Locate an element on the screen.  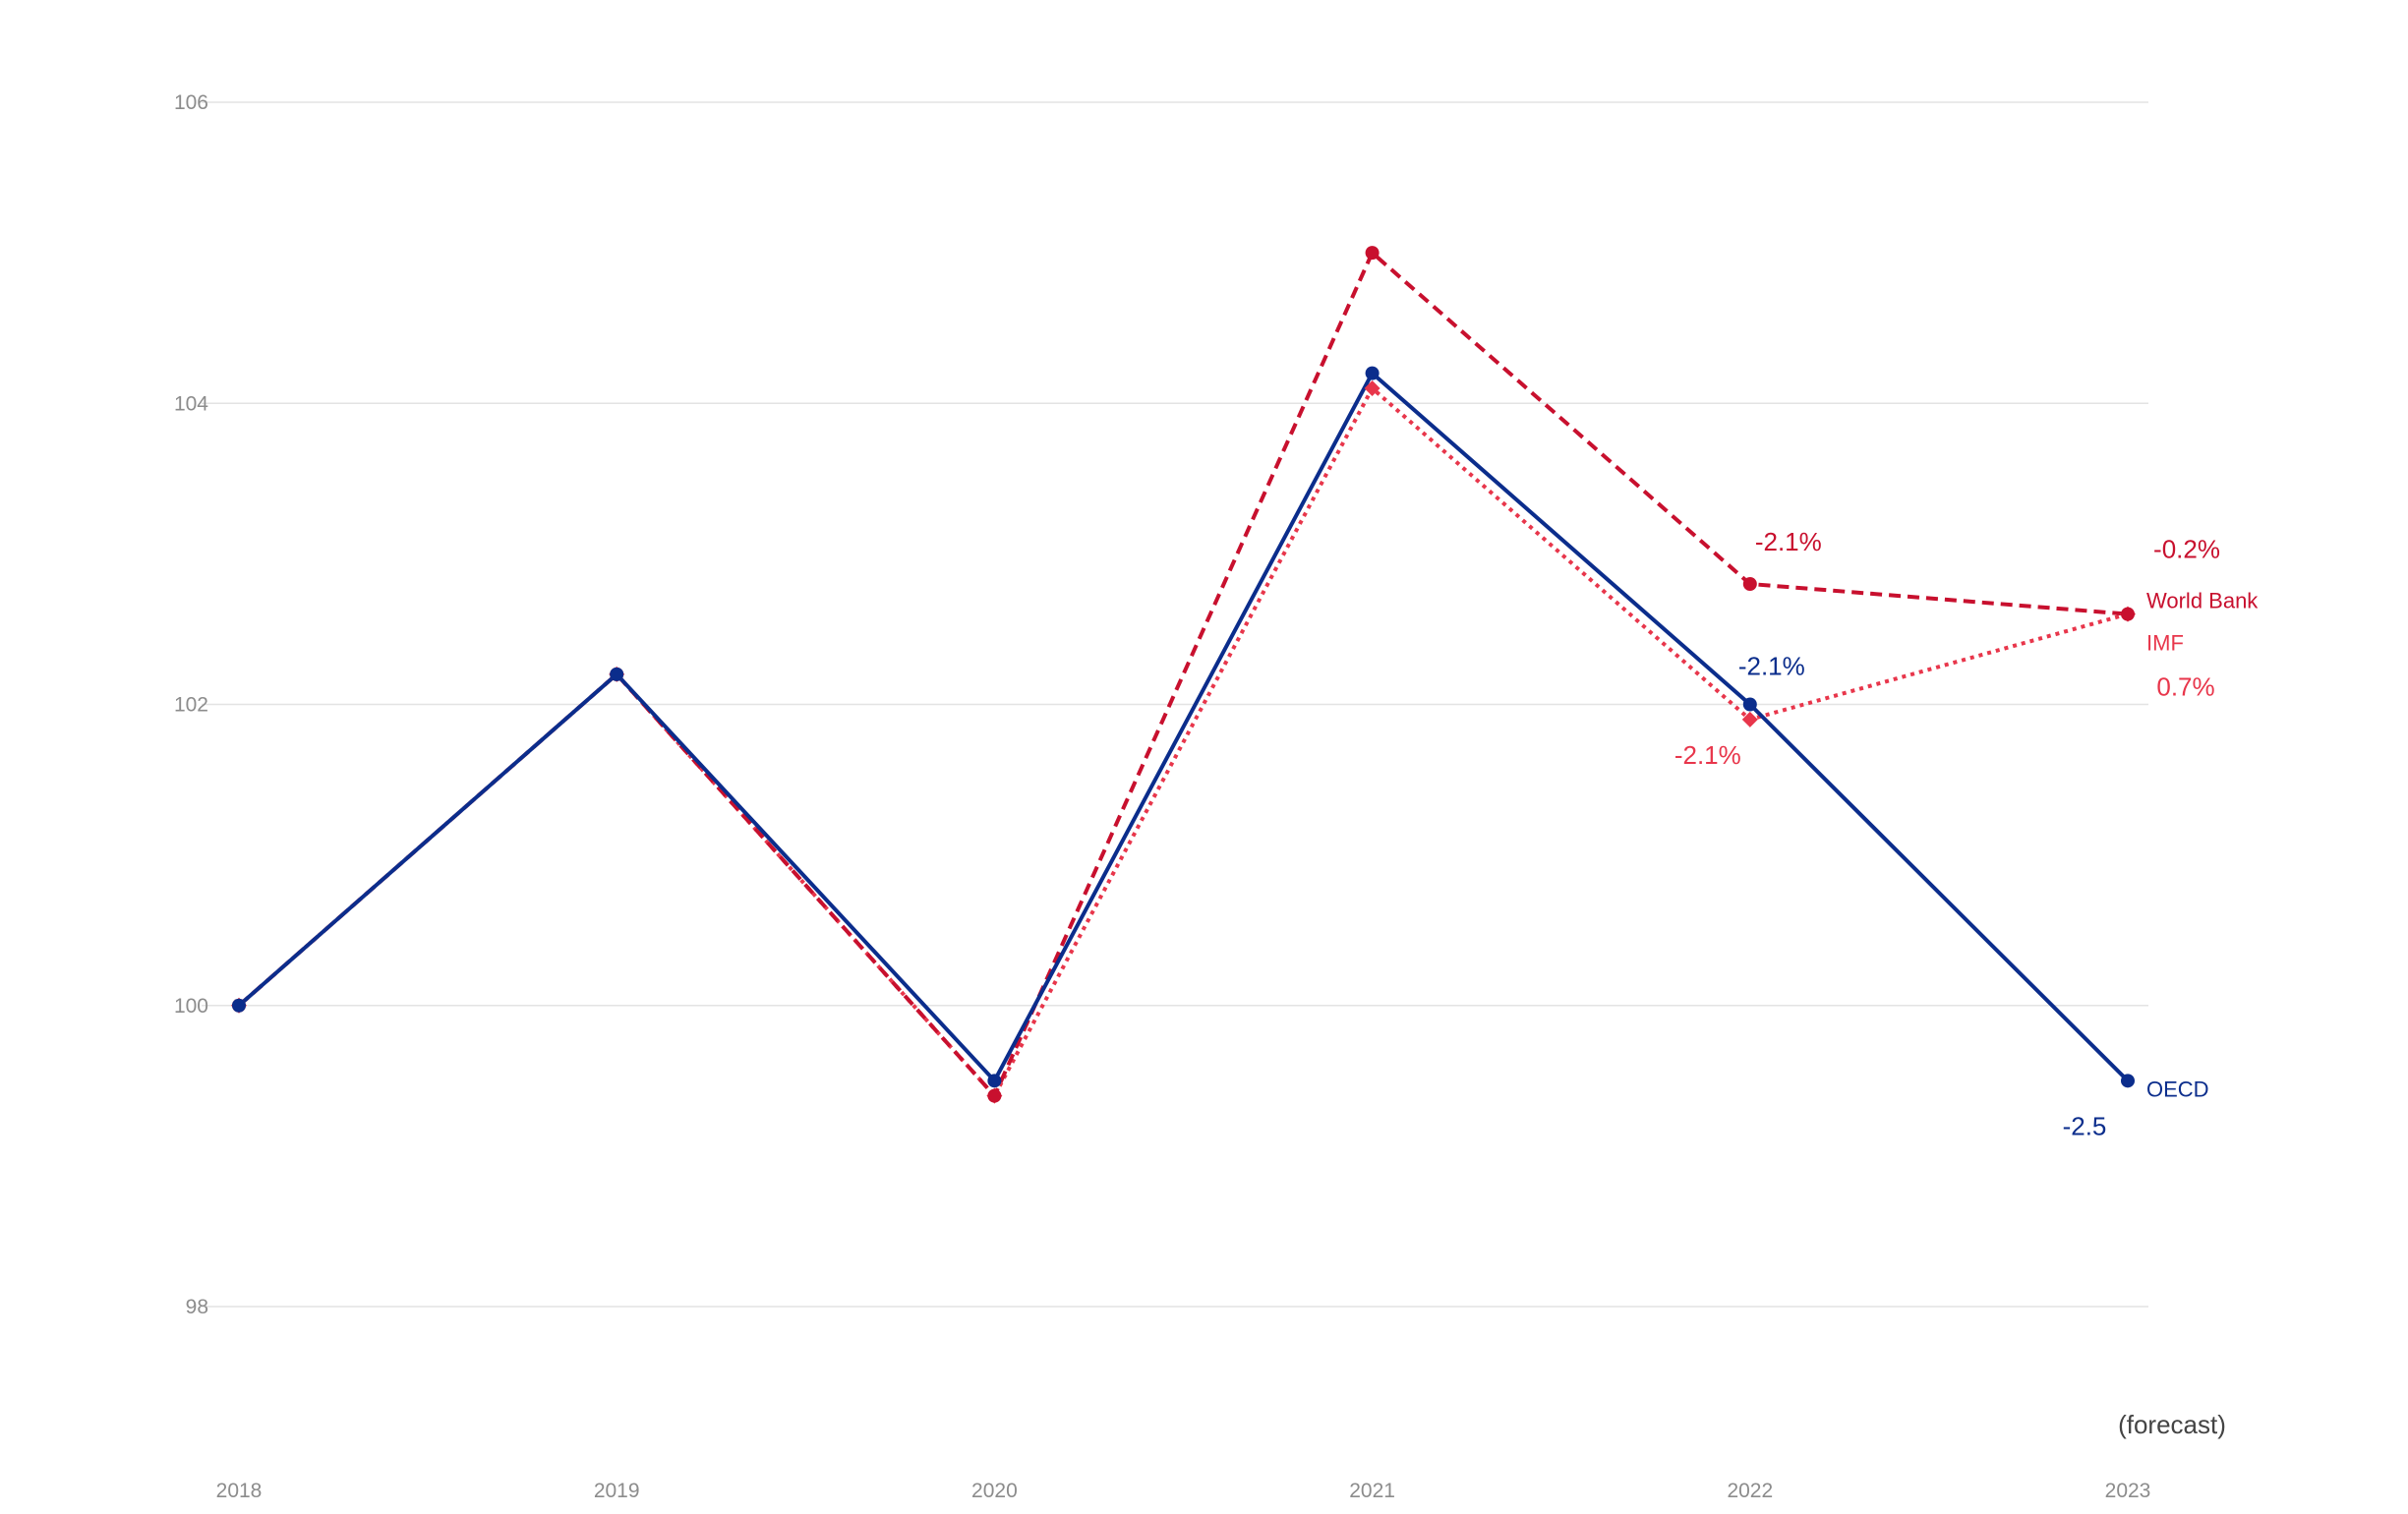
data-label: -0.2% is located at coordinates (2186, 549).